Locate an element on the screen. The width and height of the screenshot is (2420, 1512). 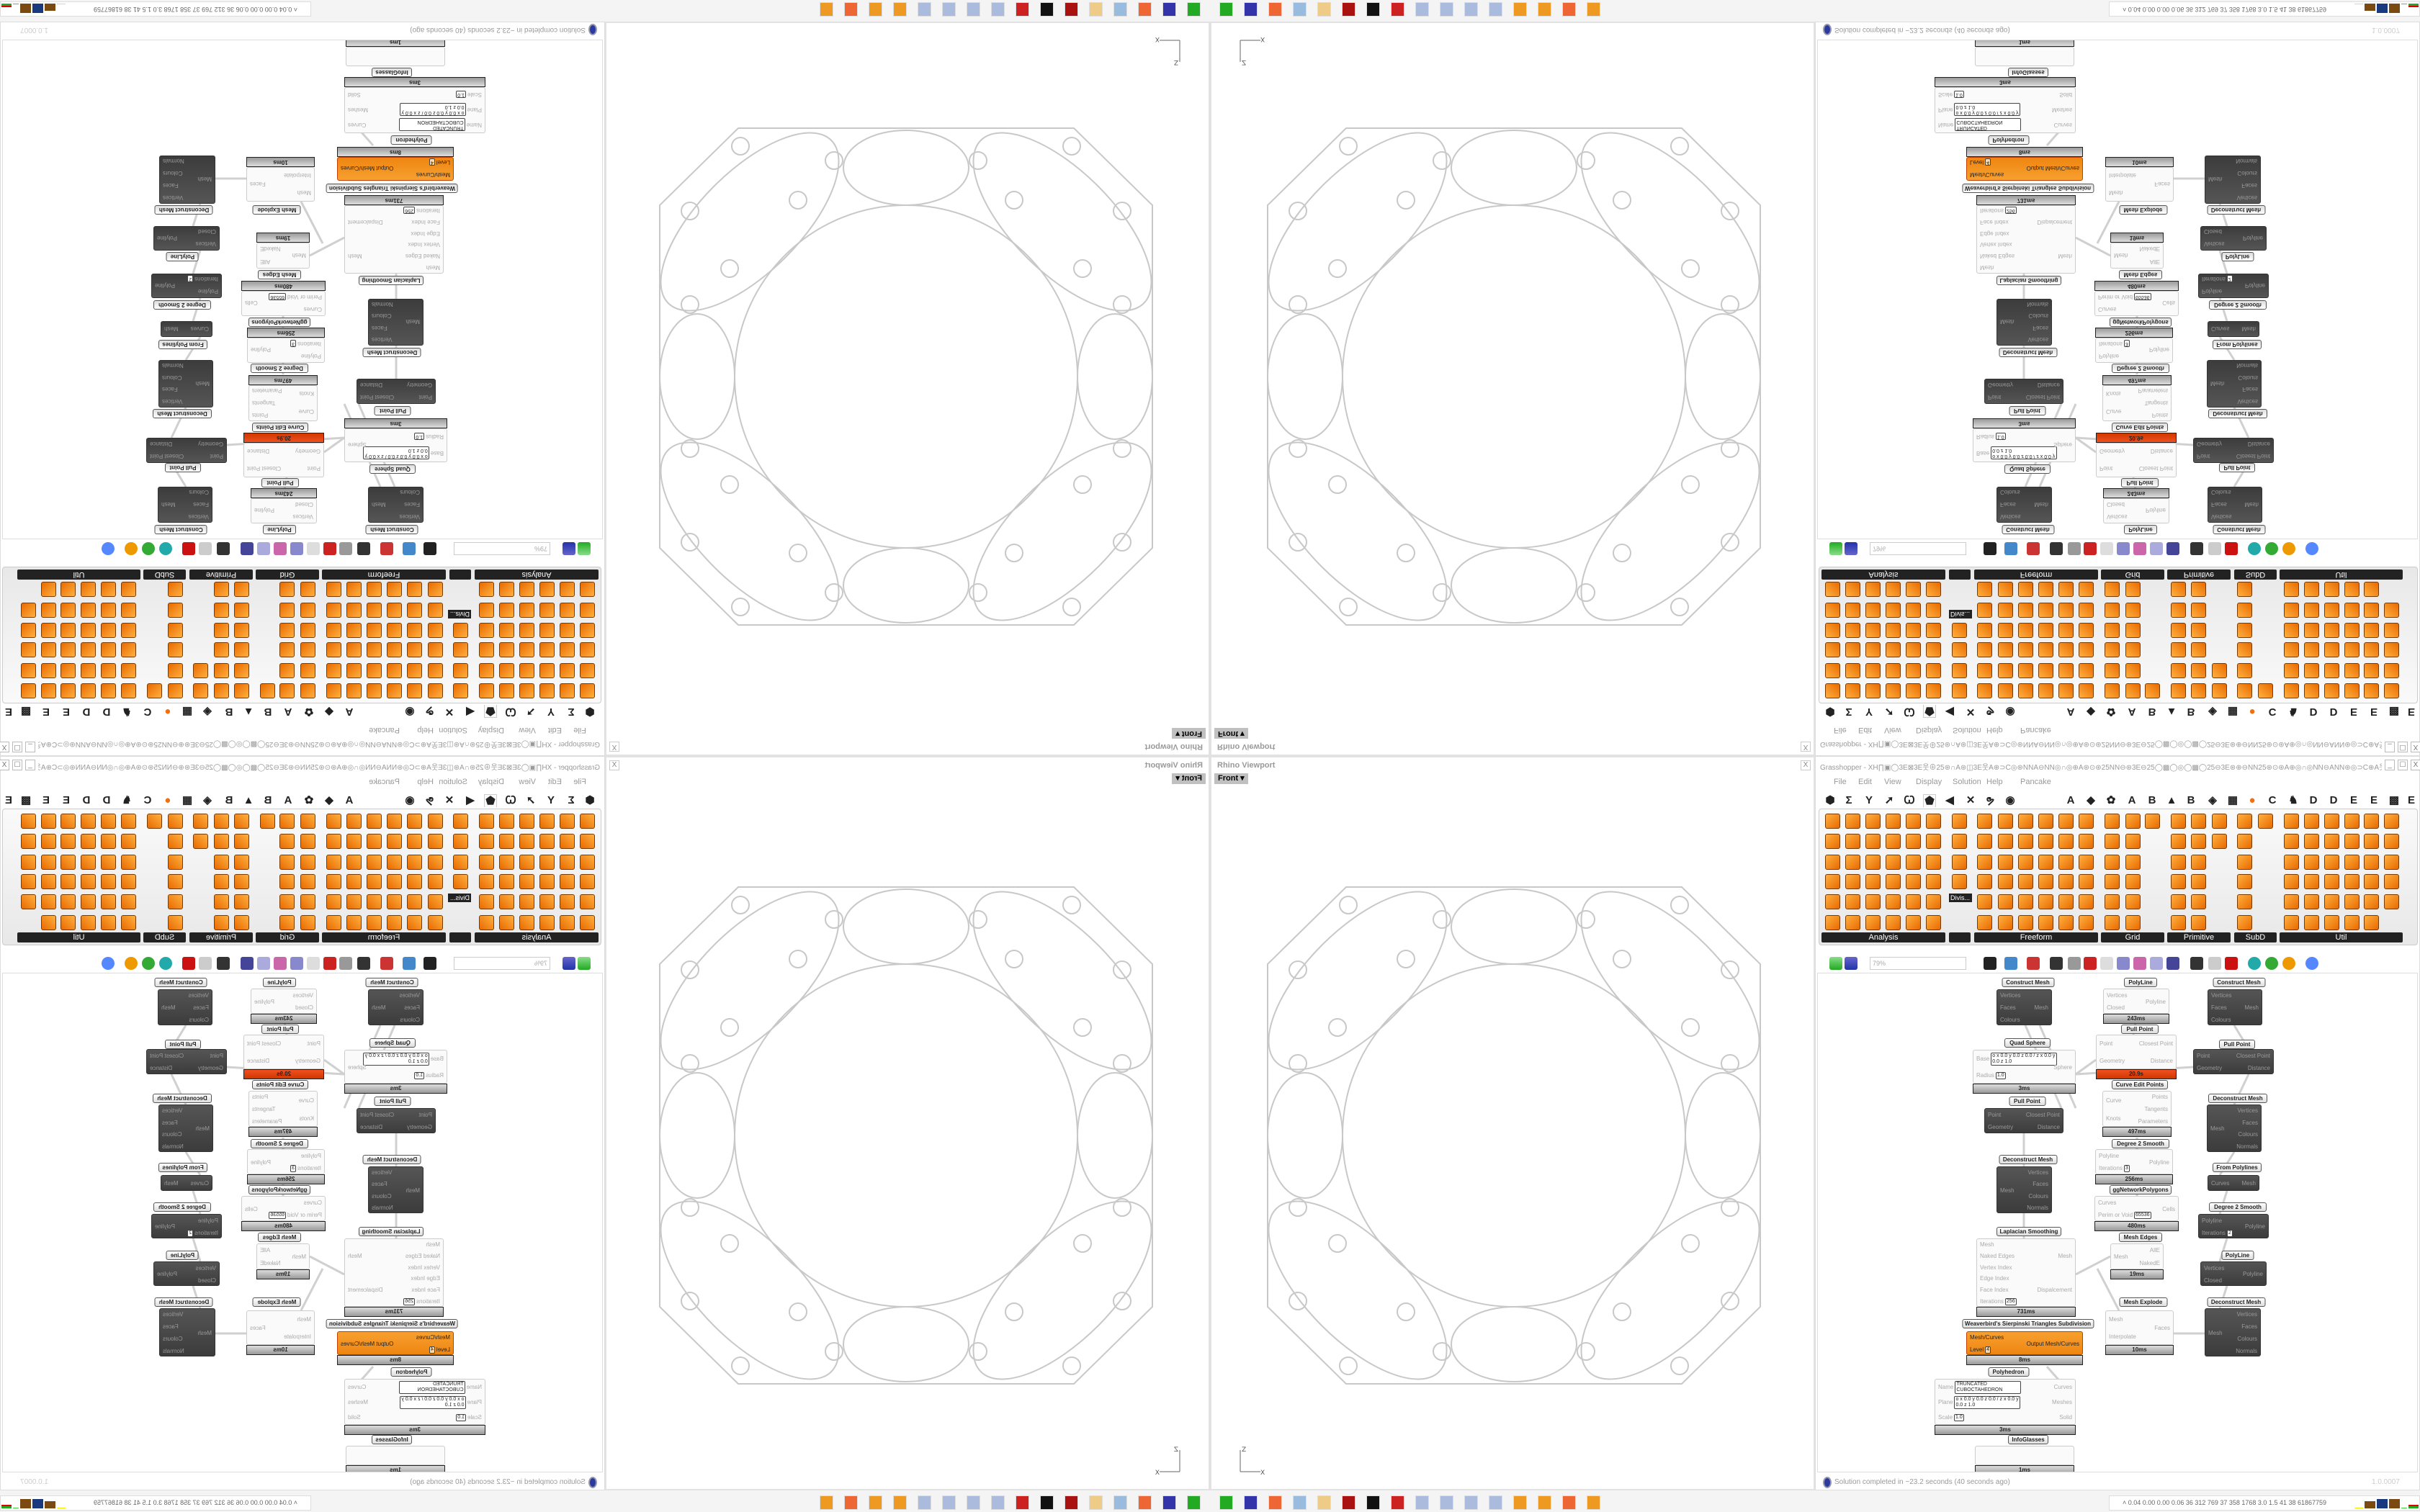
tab-letter: B is located at coordinates (2191, 800).